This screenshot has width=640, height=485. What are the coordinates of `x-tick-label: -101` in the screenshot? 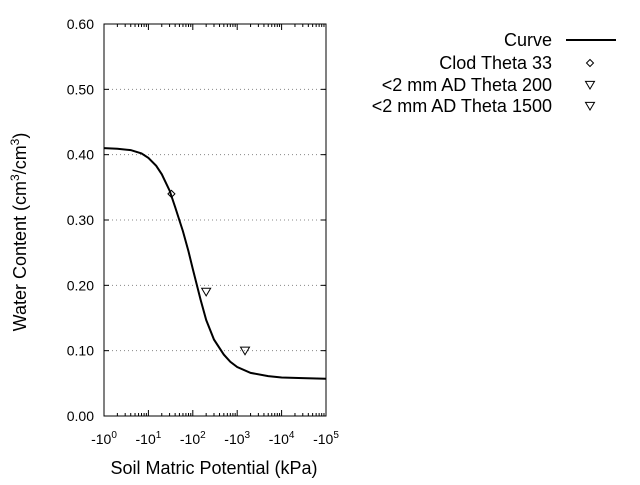 It's located at (149, 438).